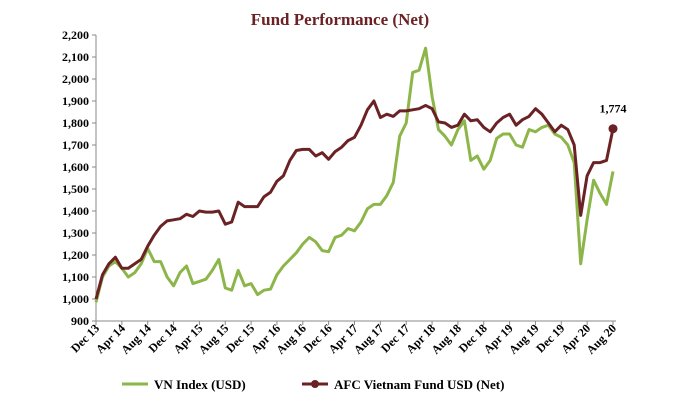 This screenshot has height=409, width=676. Describe the element at coordinates (524, 339) in the screenshot. I see `x-tick-label: Aug 19` at that location.